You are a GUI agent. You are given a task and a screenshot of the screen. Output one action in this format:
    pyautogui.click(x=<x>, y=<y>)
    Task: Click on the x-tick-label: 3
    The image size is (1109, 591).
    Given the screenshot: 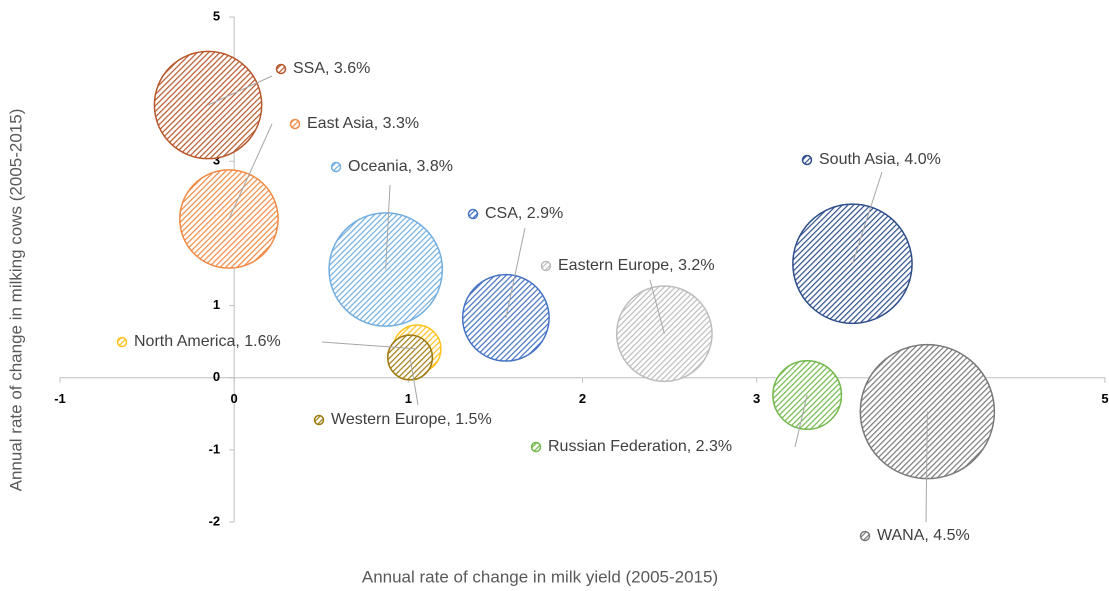 What is the action you would take?
    pyautogui.click(x=756, y=398)
    